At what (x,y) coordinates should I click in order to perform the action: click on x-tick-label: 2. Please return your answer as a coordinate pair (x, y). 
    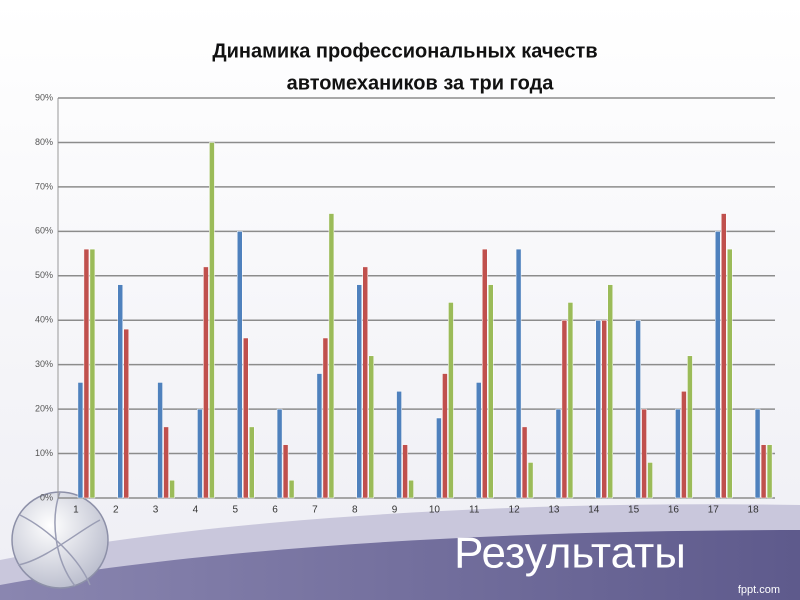
    Looking at the image, I should click on (116, 510).